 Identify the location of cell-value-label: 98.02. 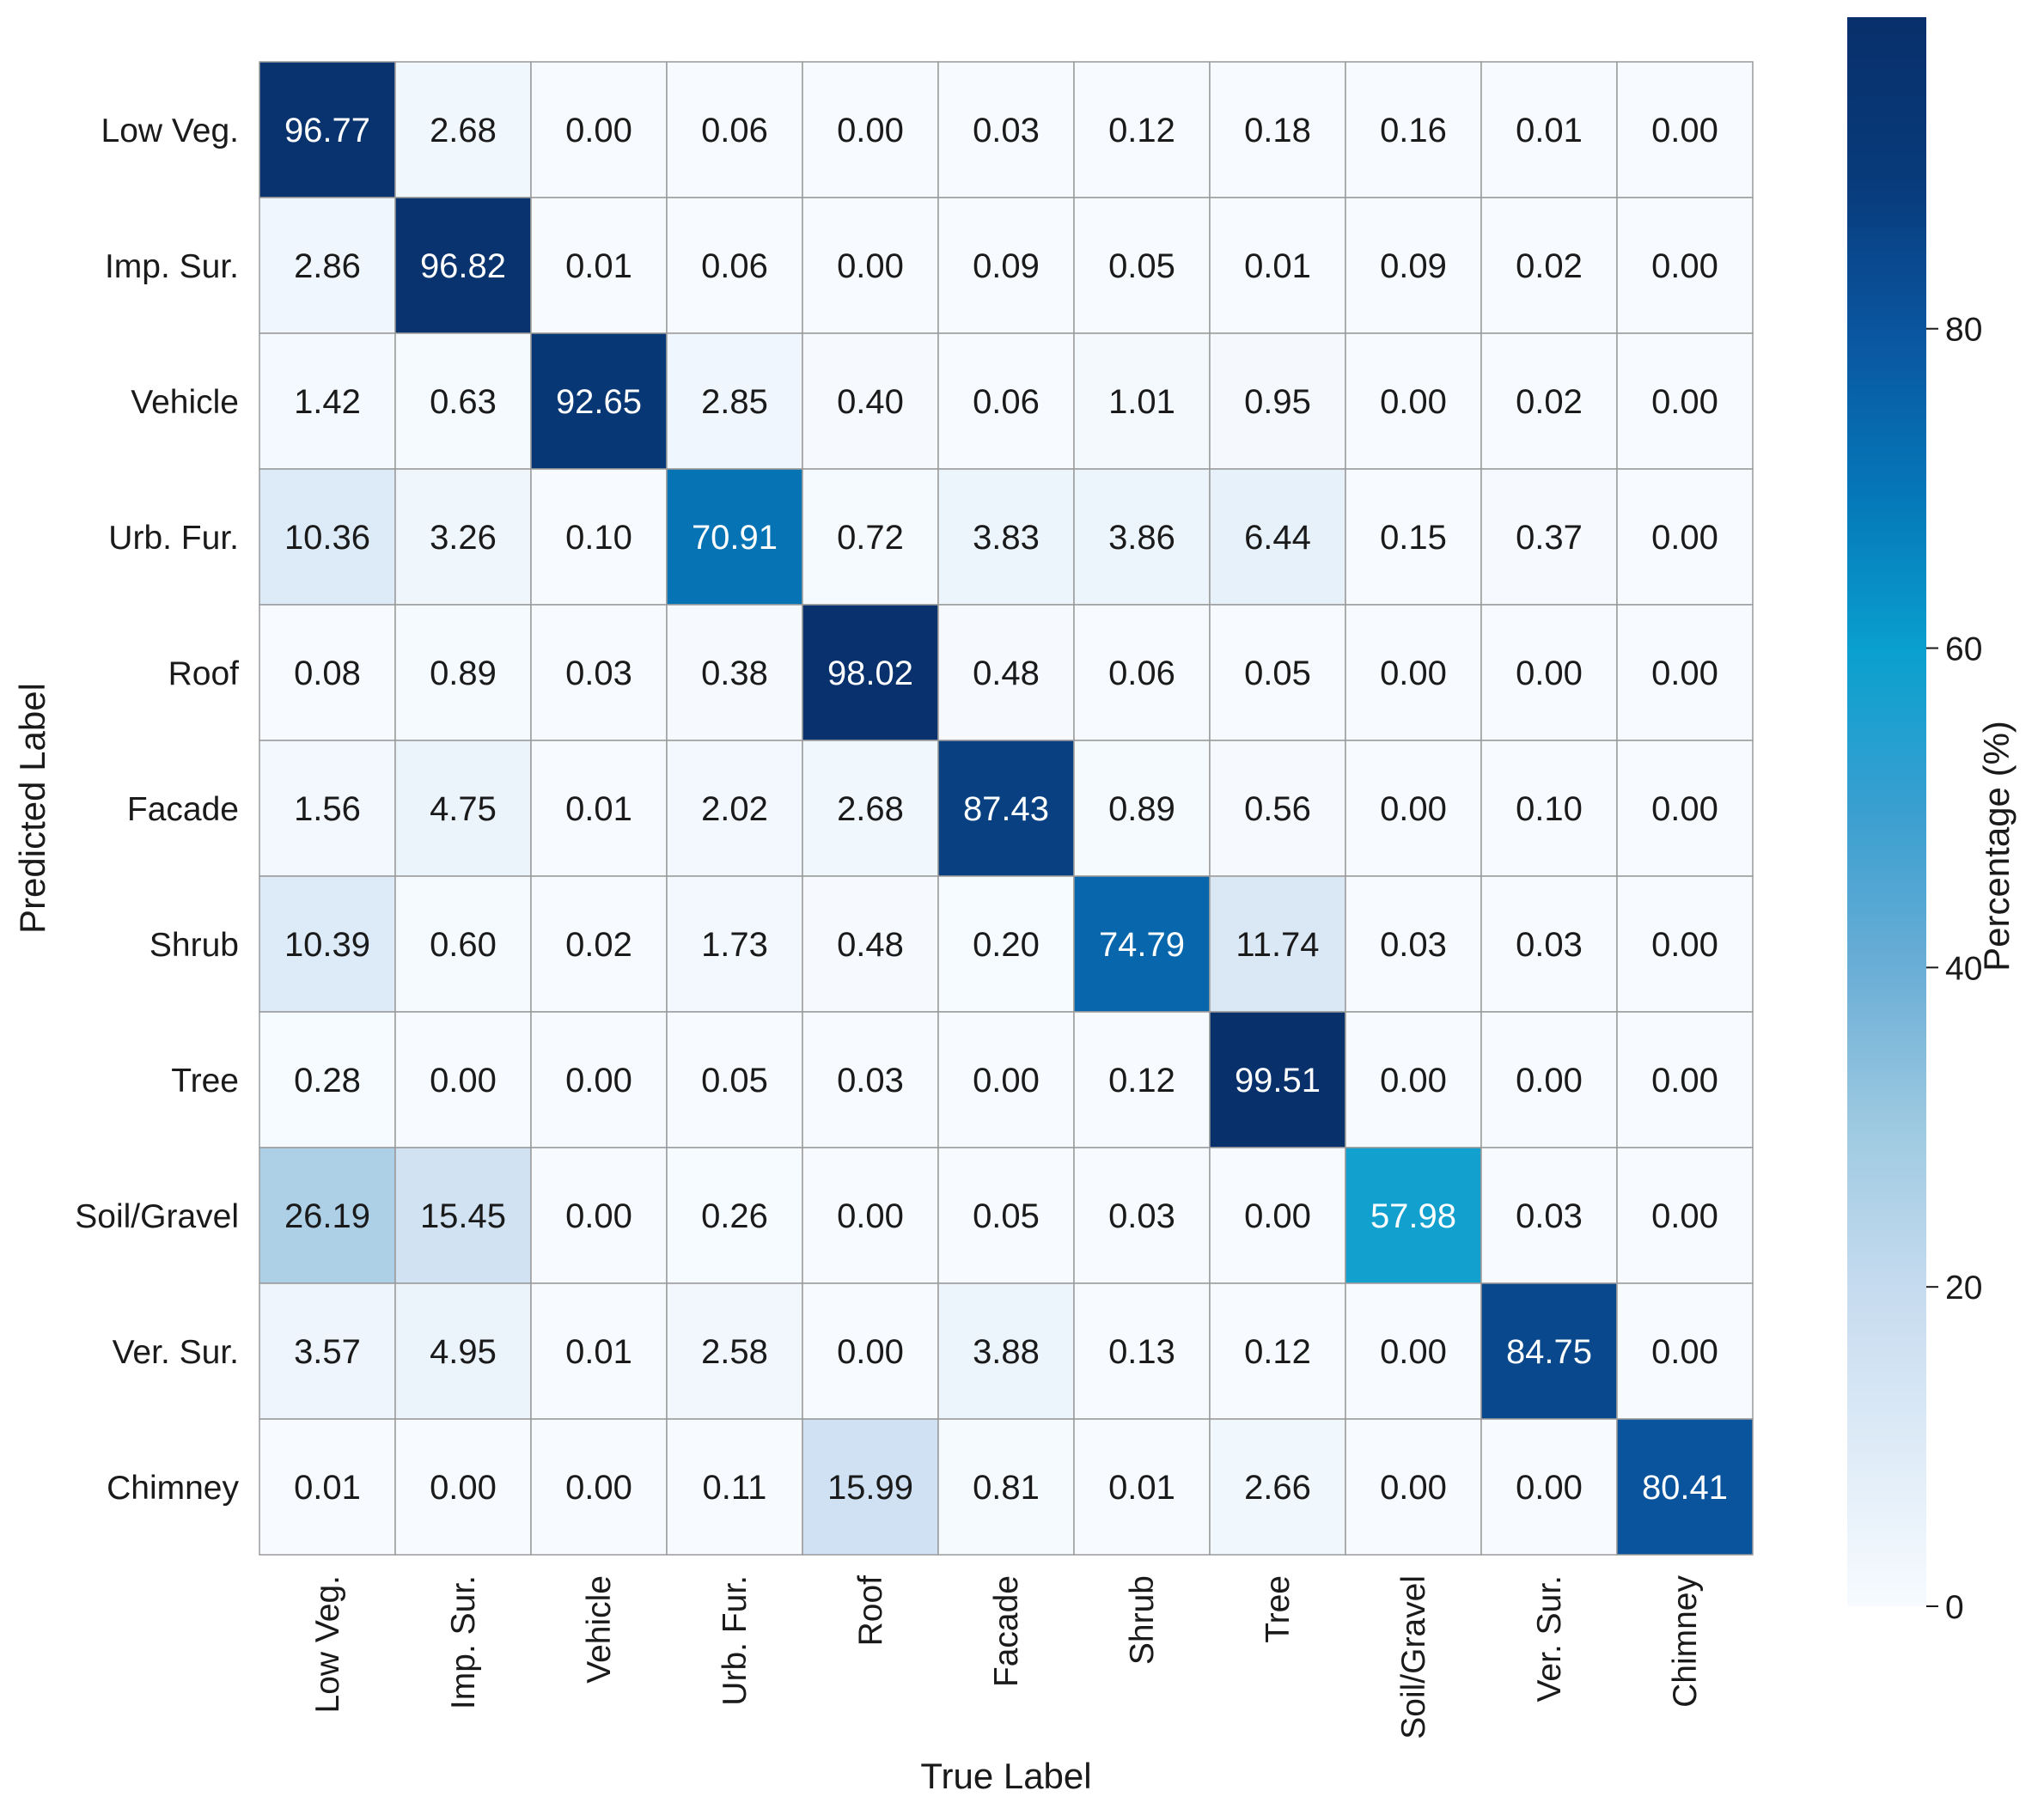
(870, 673).